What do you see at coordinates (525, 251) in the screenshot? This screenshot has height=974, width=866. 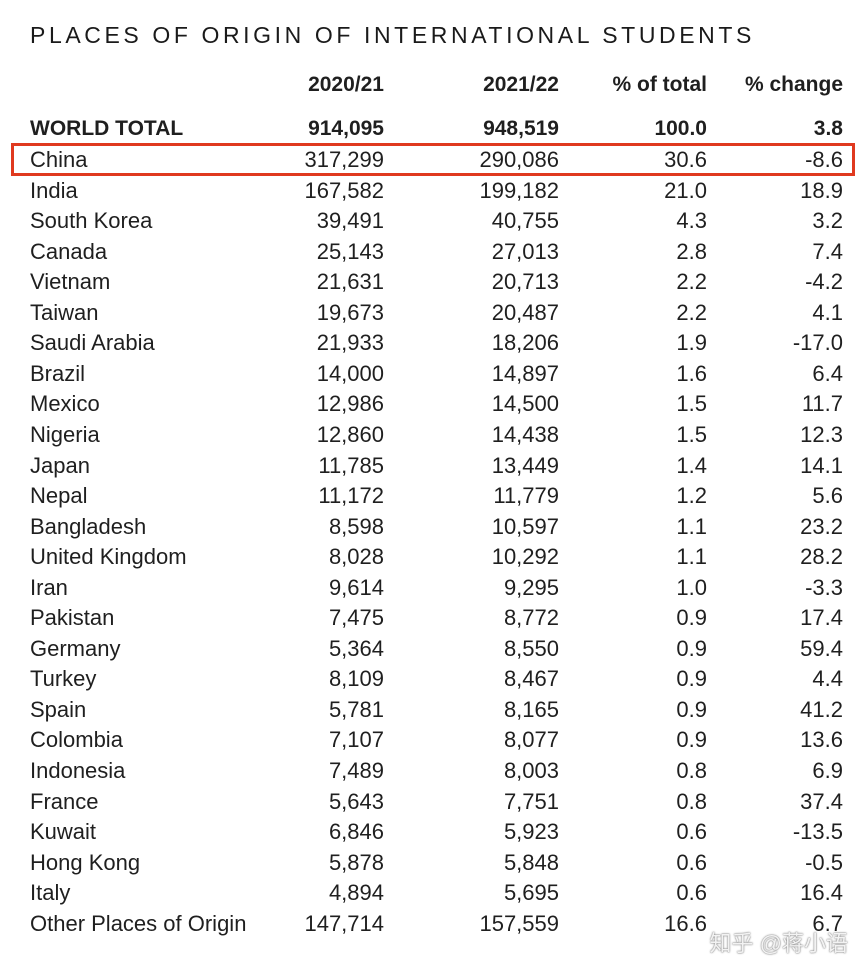 I see `row-value-2021-22: 27,013` at bounding box center [525, 251].